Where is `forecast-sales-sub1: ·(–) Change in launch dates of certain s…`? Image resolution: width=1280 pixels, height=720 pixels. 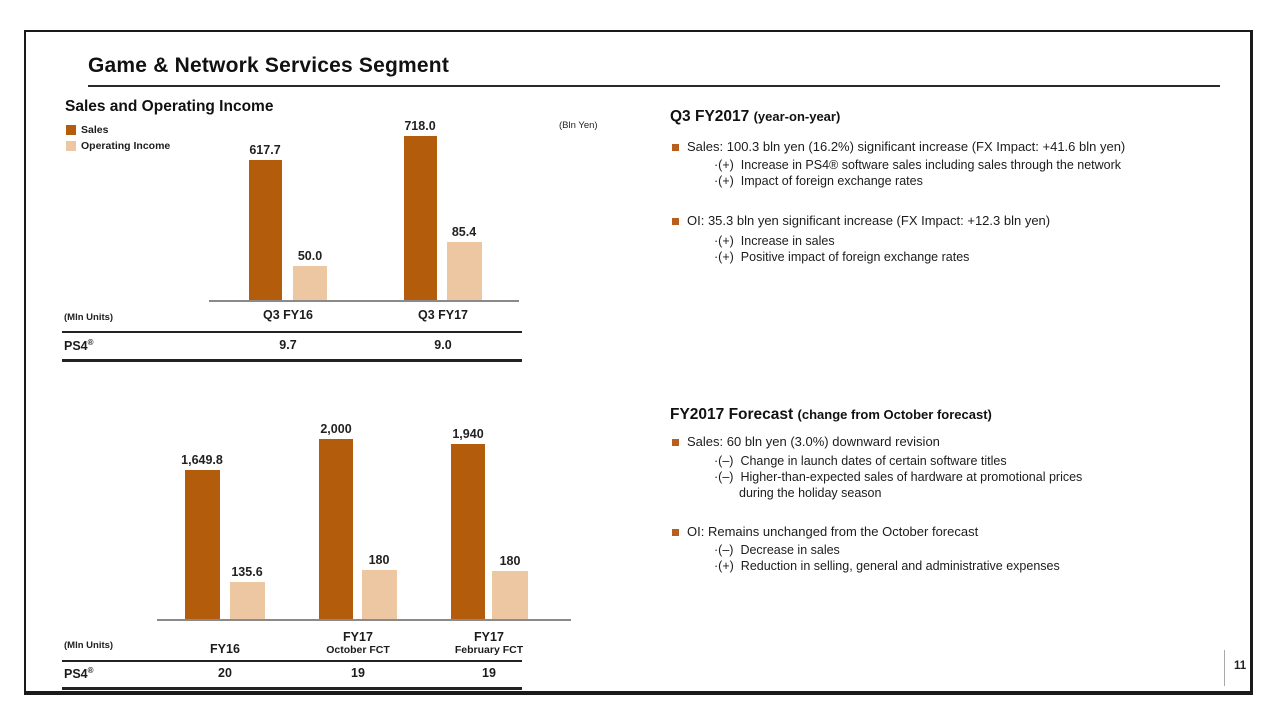 forecast-sales-sub1: ·(–) Change in launch dates of certain s… is located at coordinates (982, 461).